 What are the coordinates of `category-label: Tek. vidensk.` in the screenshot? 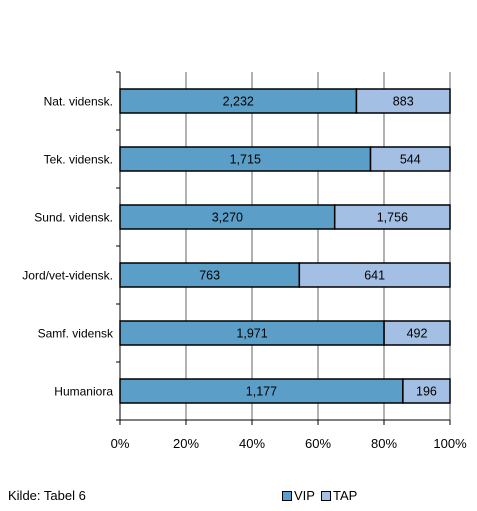 It's located at (78, 160).